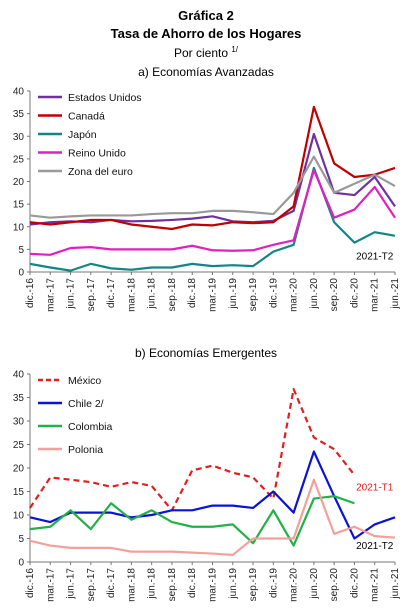  Describe the element at coordinates (212, 187) in the screenshot. I see `series-line-zona-del-euro` at that location.